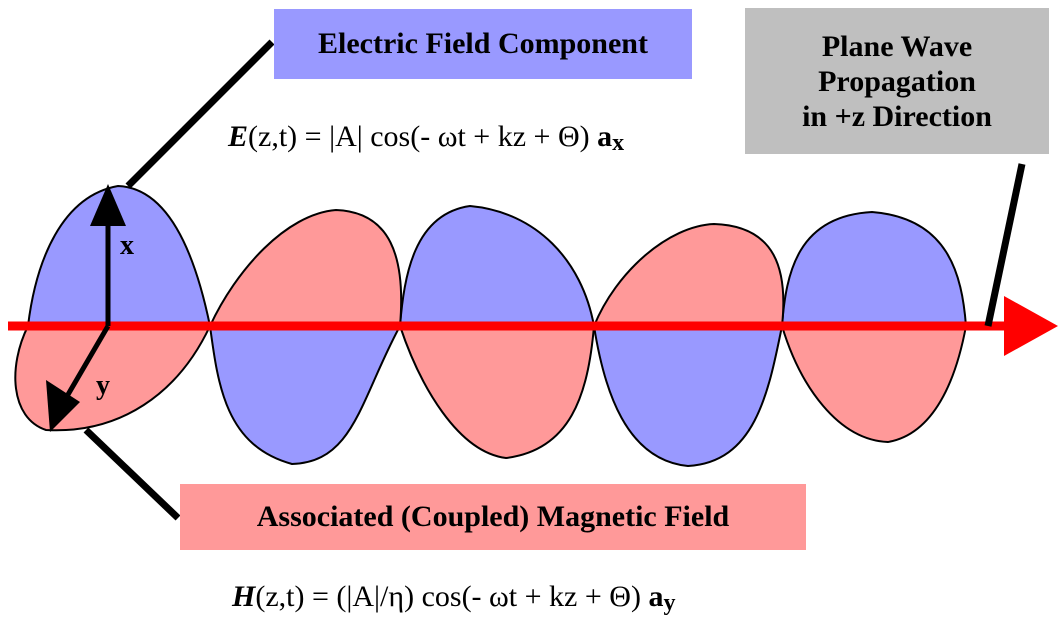 Image resolution: width=1058 pixels, height=622 pixels. I want to click on electric-field-label: Electric Field Component, so click(483, 44).